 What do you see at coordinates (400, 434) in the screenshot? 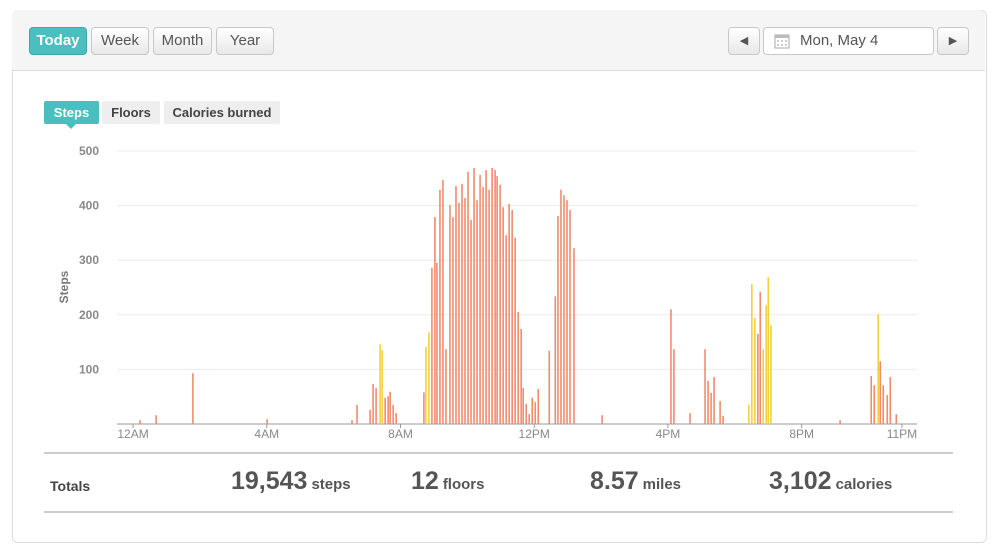
I see `x-tick-label: 8AM` at bounding box center [400, 434].